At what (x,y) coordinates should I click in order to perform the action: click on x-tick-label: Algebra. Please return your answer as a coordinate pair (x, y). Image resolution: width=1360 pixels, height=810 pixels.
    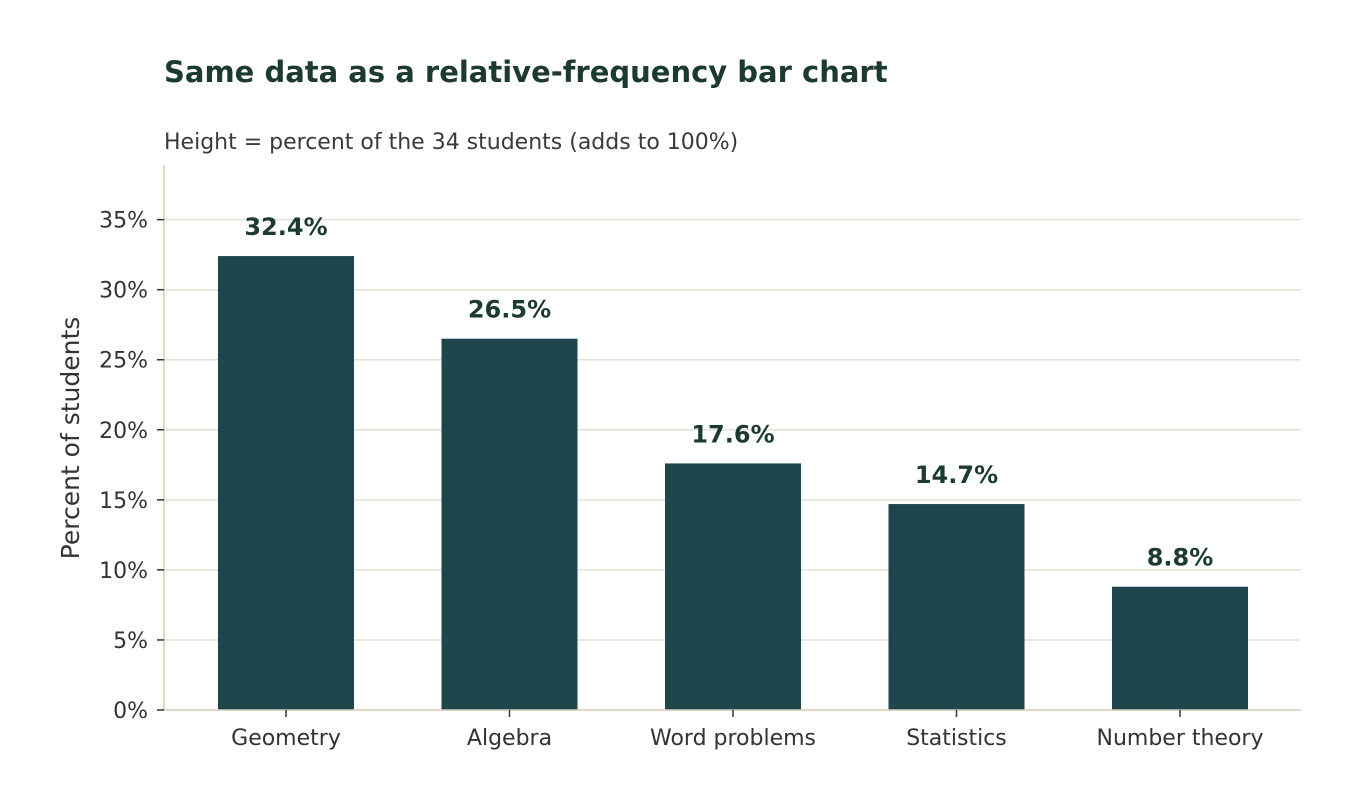
    Looking at the image, I should click on (509, 738).